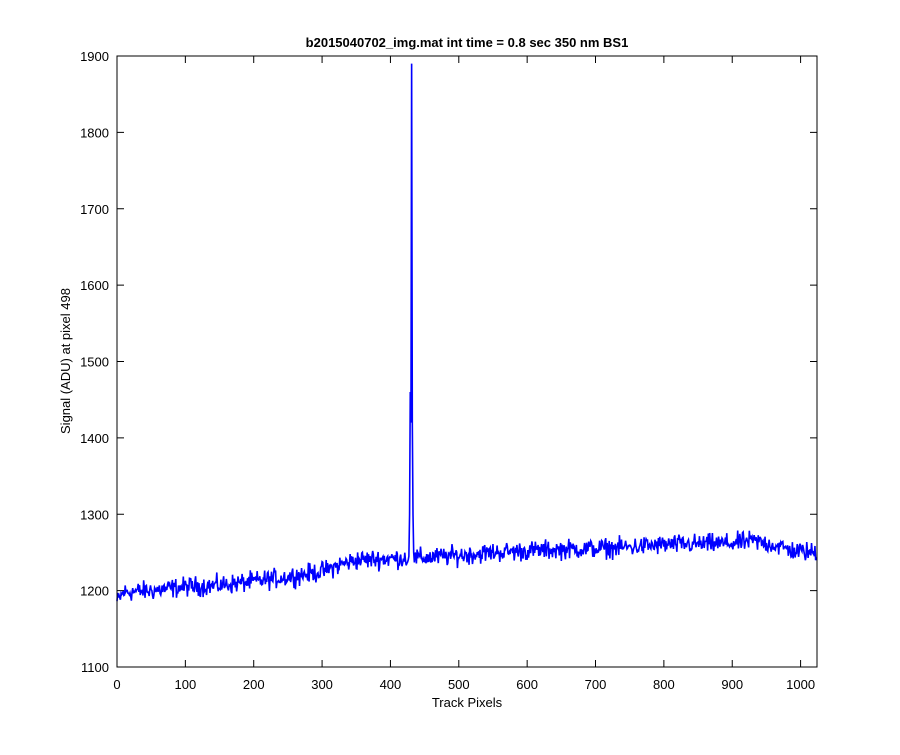 The width and height of the screenshot is (900, 755). Describe the element at coordinates (322, 684) in the screenshot. I see `x-tick-label: 300` at that location.